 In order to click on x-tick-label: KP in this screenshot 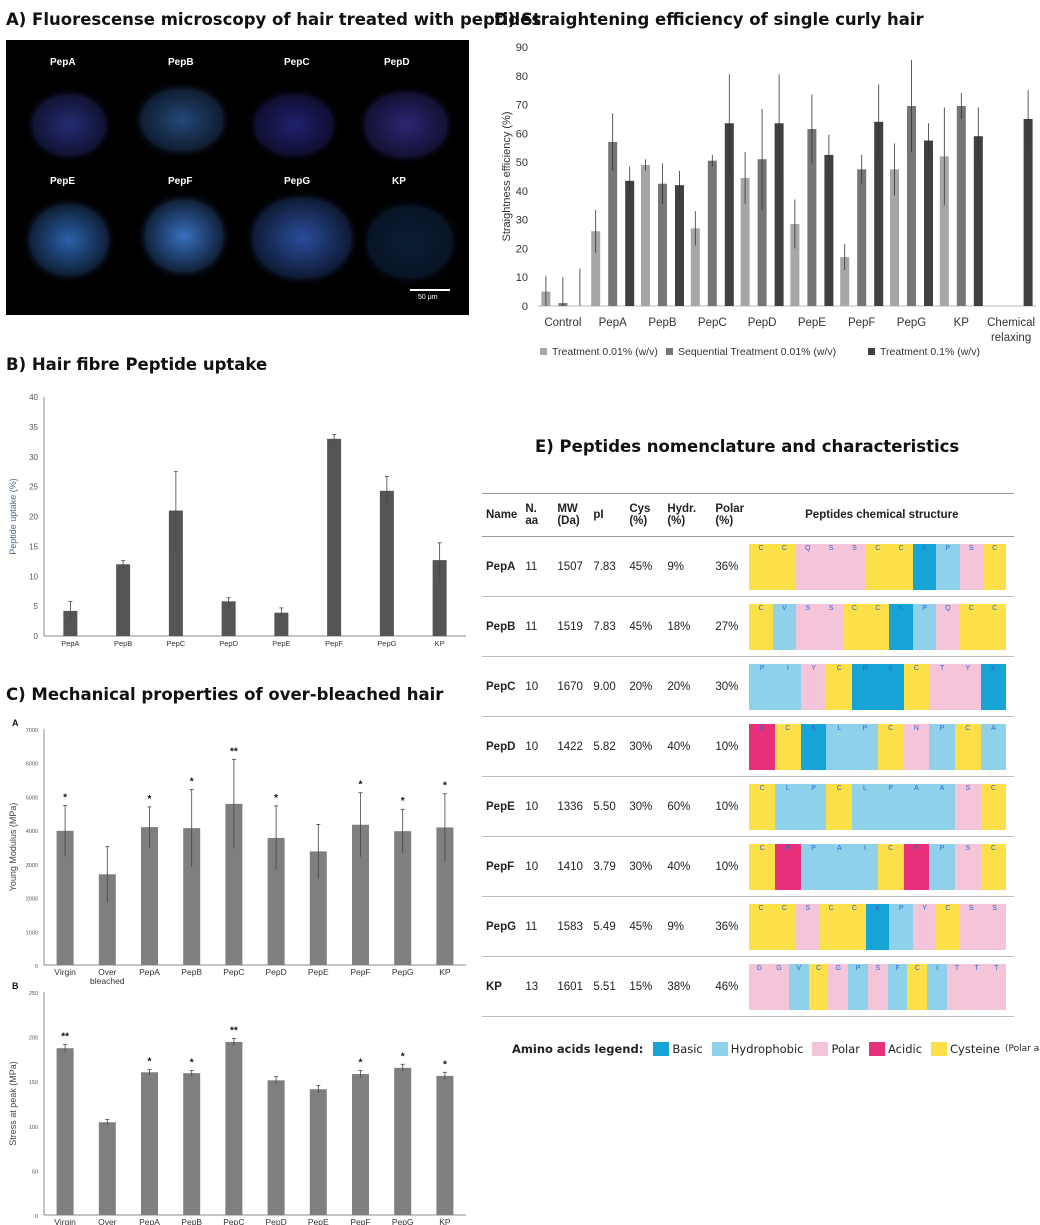, I will do `click(445, 972)`.